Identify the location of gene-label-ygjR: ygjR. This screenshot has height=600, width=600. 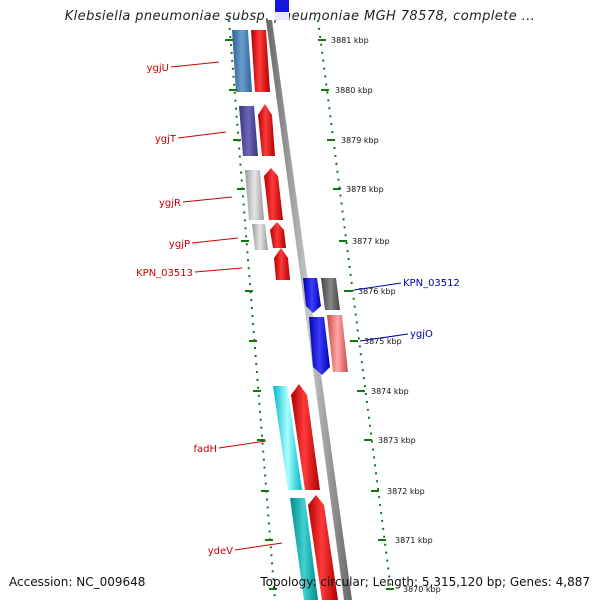
(170, 203).